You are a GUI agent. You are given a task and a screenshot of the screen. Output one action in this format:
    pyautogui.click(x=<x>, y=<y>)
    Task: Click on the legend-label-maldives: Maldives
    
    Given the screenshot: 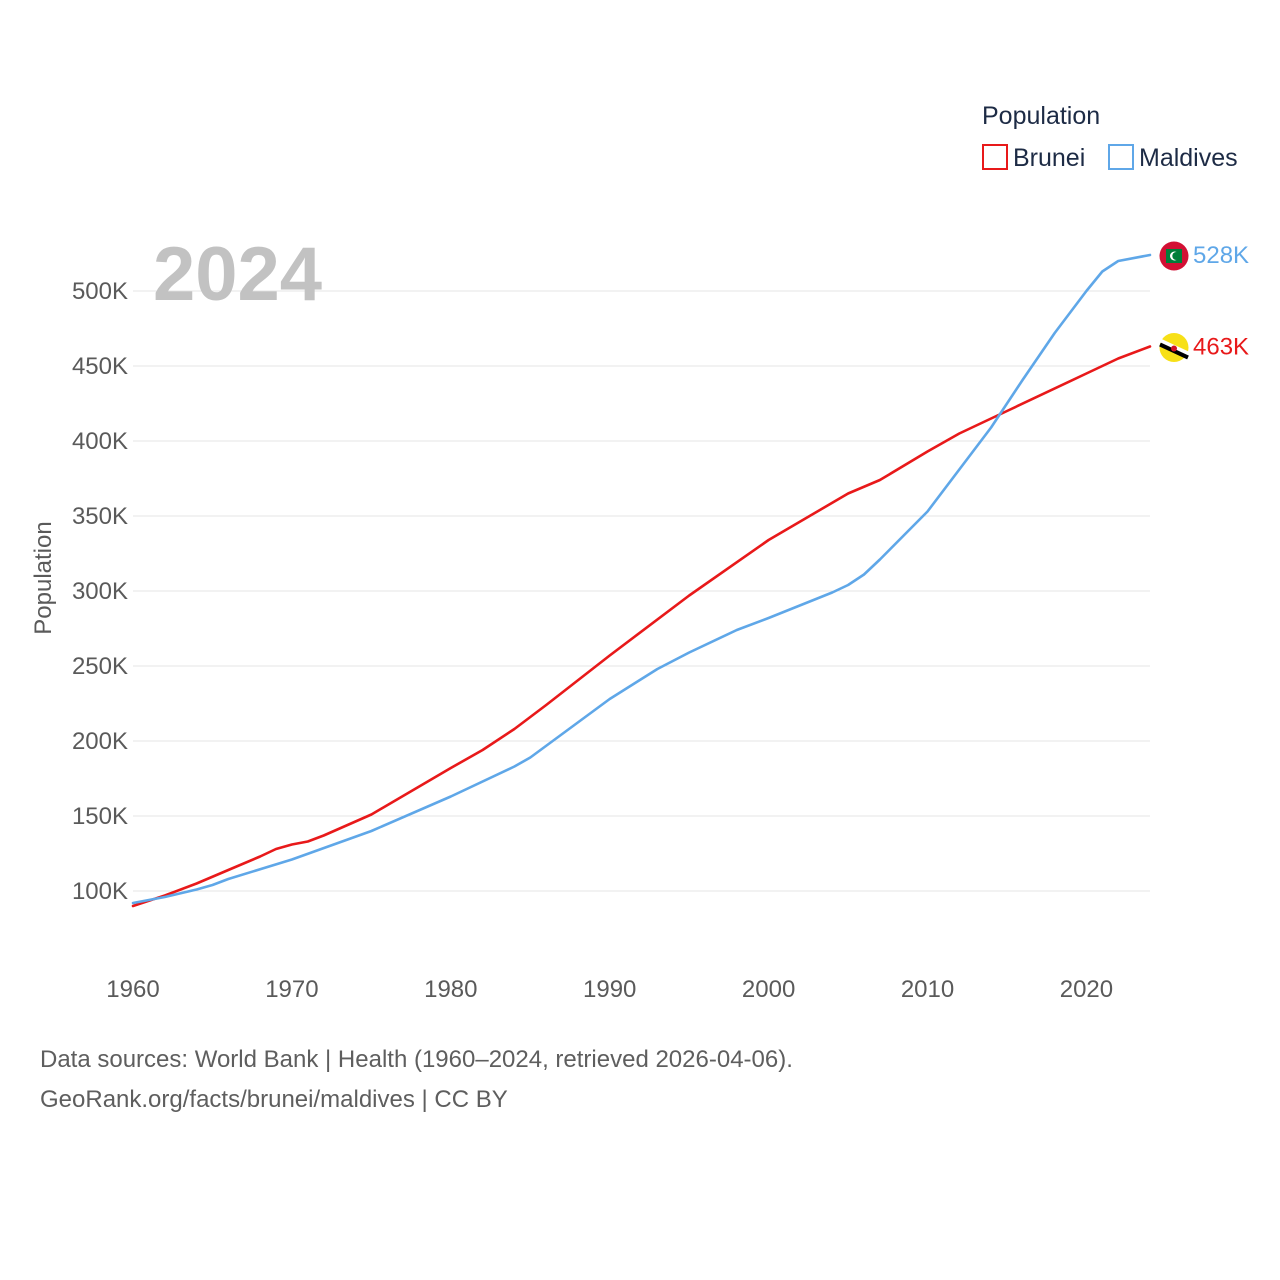 What is the action you would take?
    pyautogui.click(x=1188, y=158)
    